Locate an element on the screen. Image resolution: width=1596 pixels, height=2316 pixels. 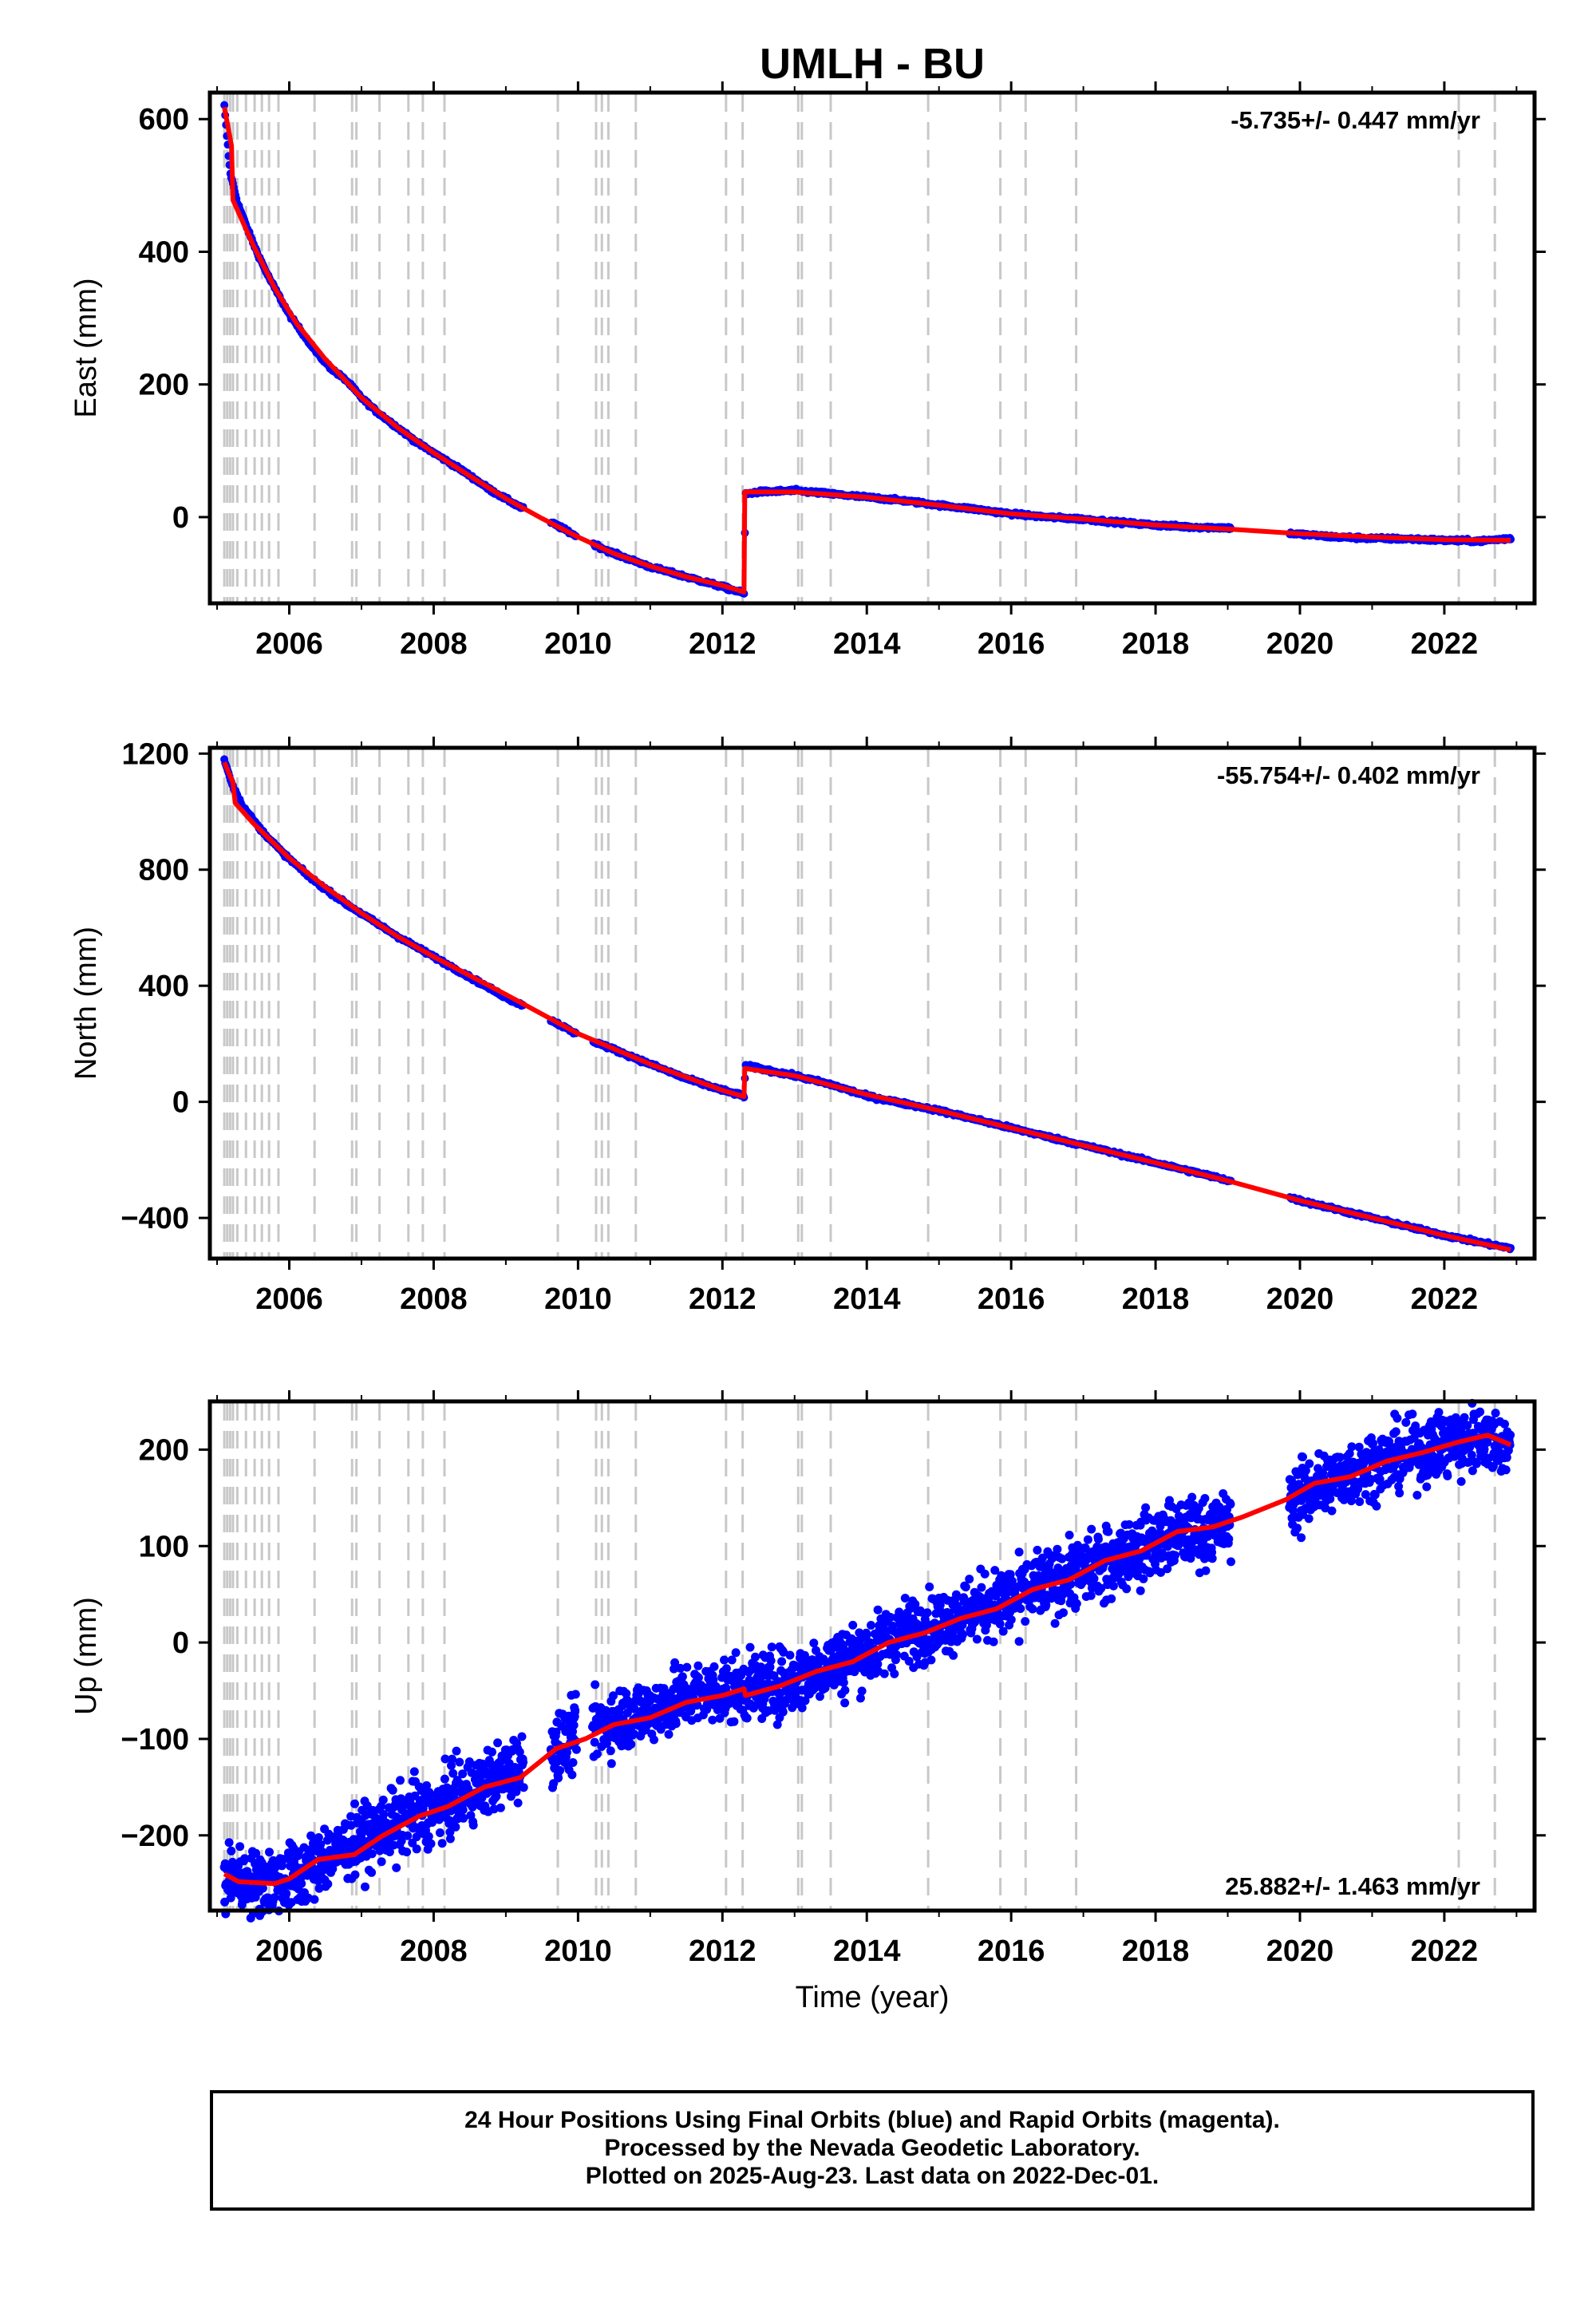
y-tick-label: 0 is located at coordinates (180, 1103).